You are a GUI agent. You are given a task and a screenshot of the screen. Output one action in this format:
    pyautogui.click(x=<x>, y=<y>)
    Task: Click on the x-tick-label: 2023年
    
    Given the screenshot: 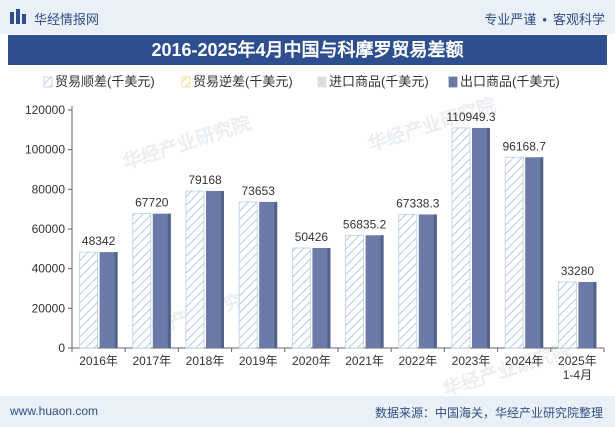 What is the action you would take?
    pyautogui.click(x=471, y=361)
    